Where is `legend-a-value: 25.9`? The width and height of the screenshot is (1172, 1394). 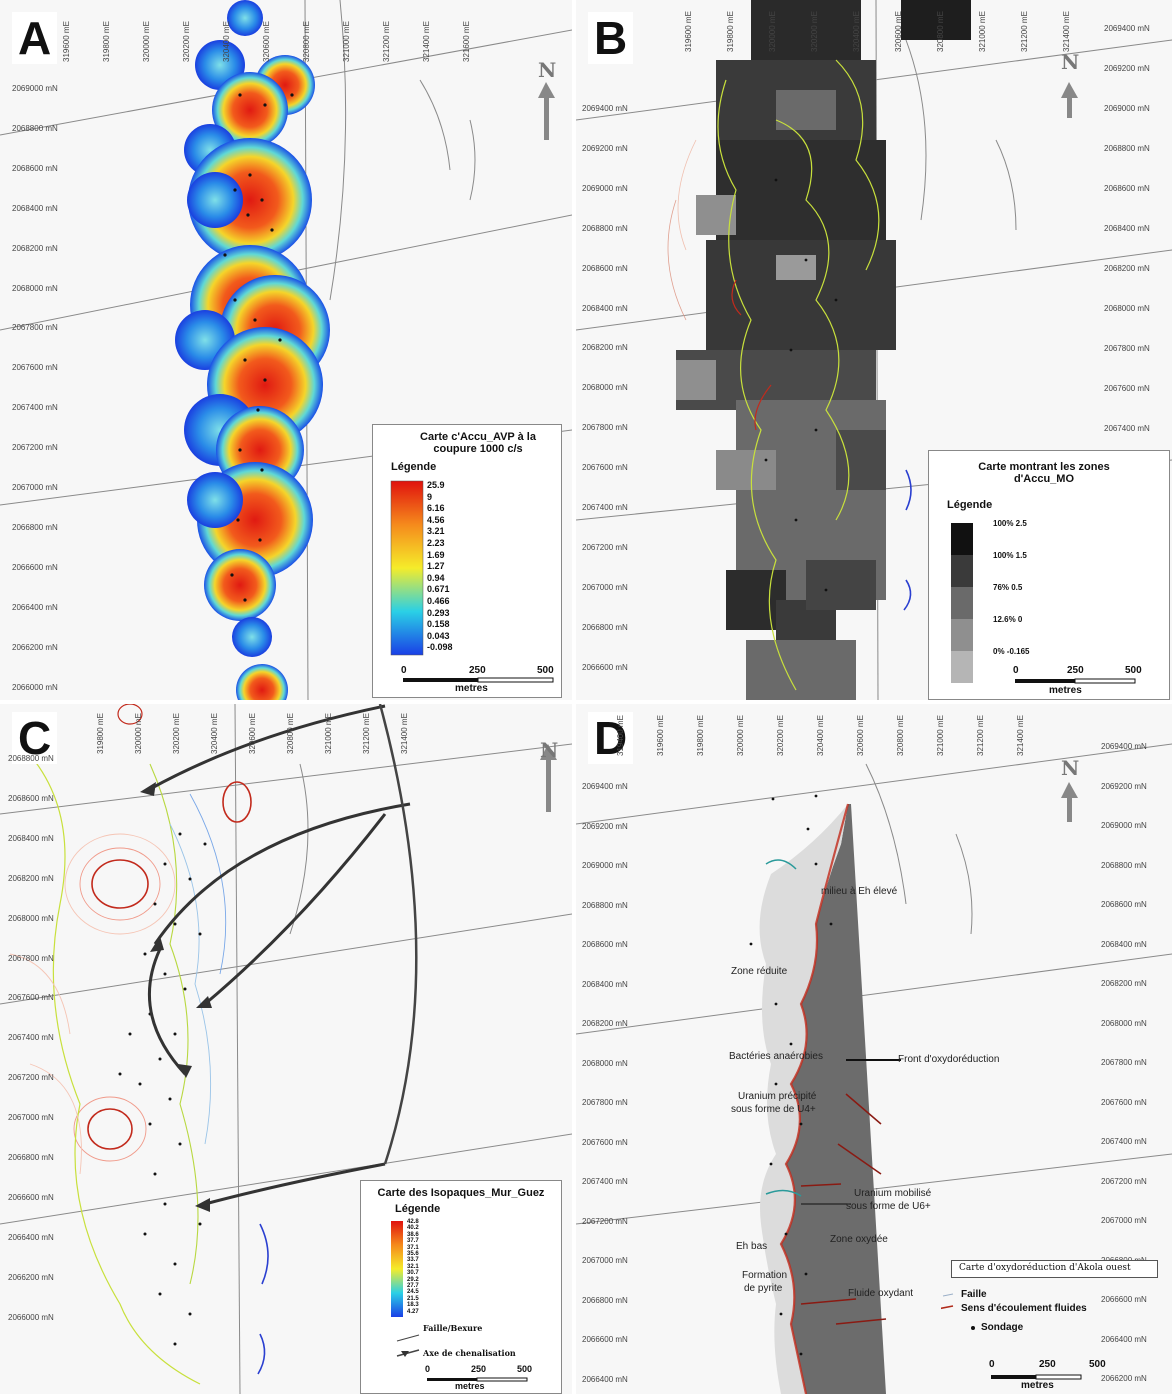 legend-a-value: 25.9 is located at coordinates (436, 485).